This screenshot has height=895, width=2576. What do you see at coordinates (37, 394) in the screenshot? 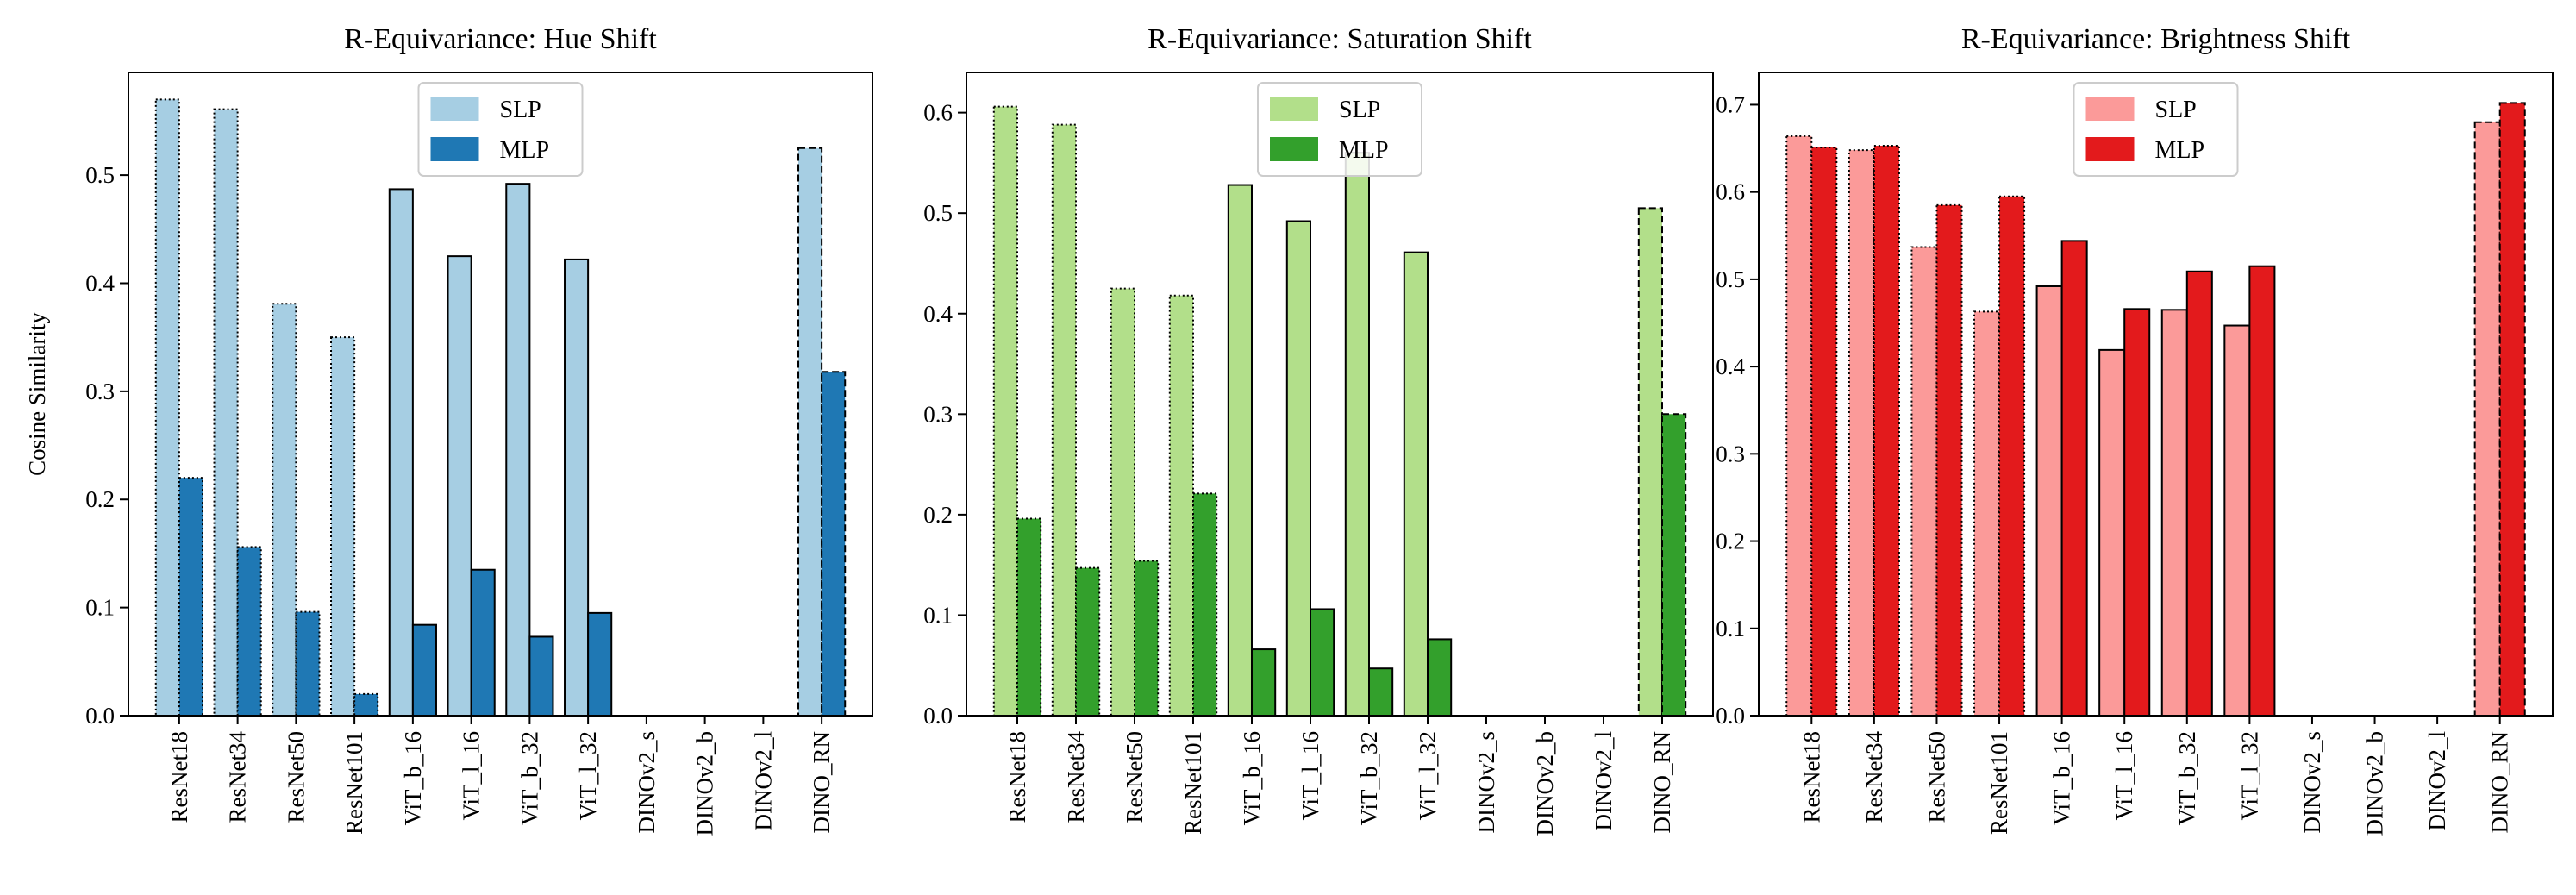
I see `y-axis-label: Cosine Similarity` at bounding box center [37, 394].